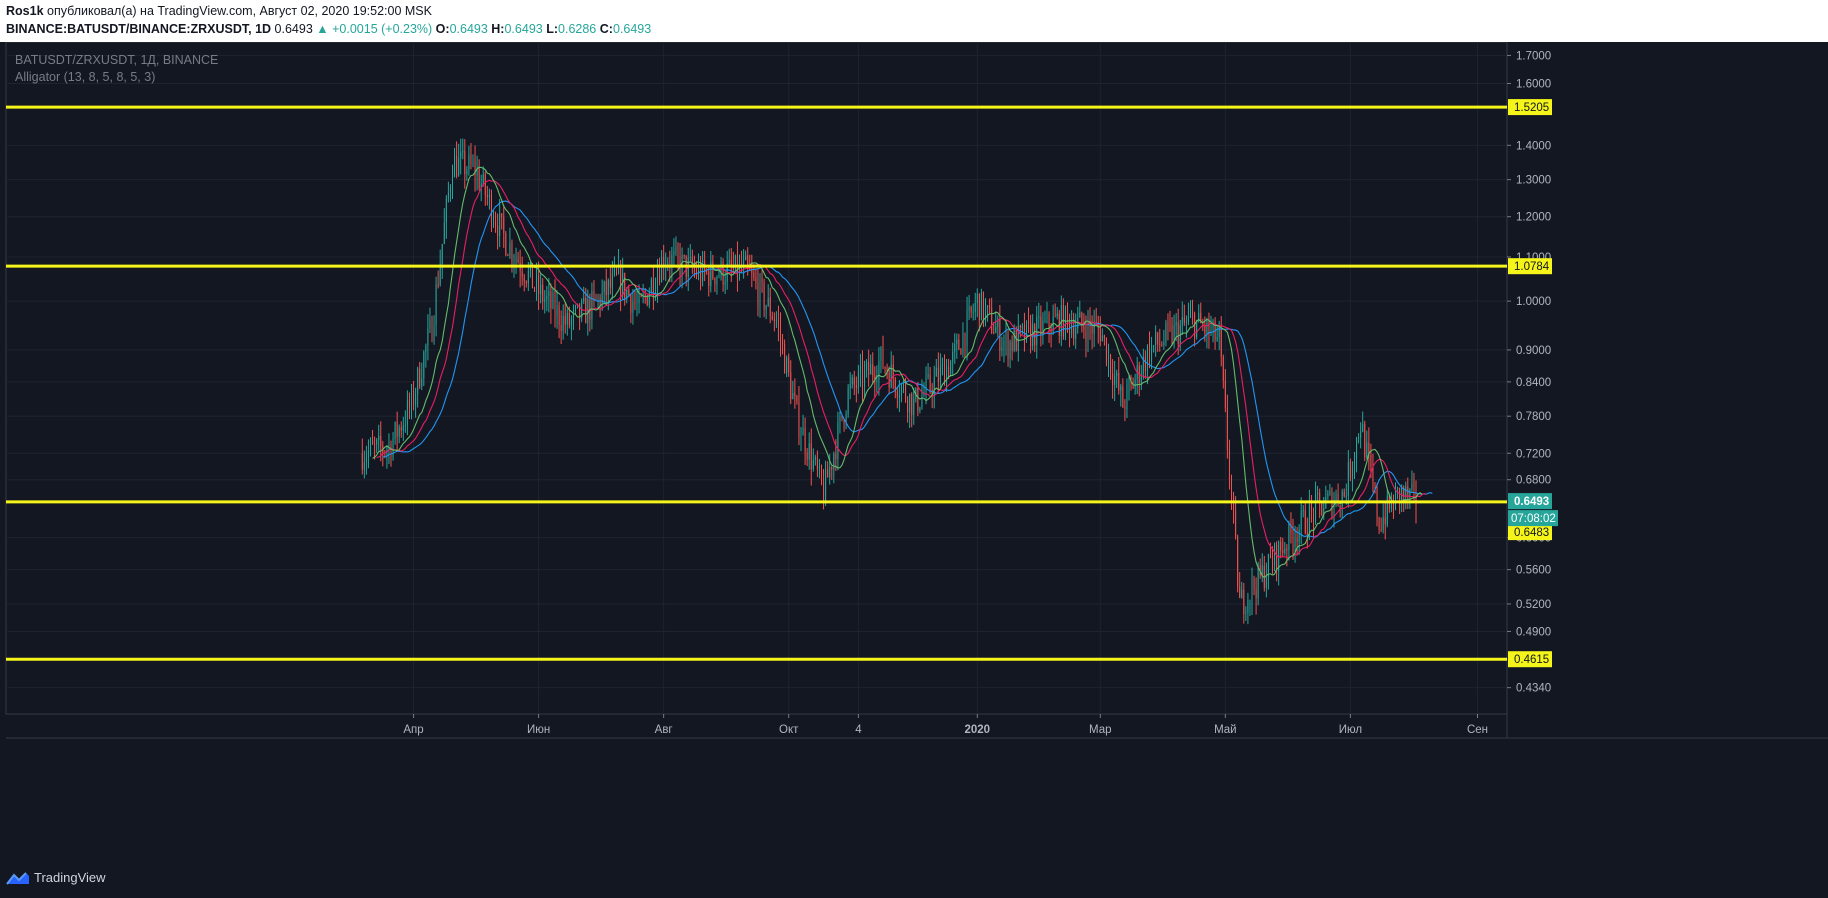  Describe the element at coordinates (25, 11) in the screenshot. I see `author-name: Ros1k` at that location.